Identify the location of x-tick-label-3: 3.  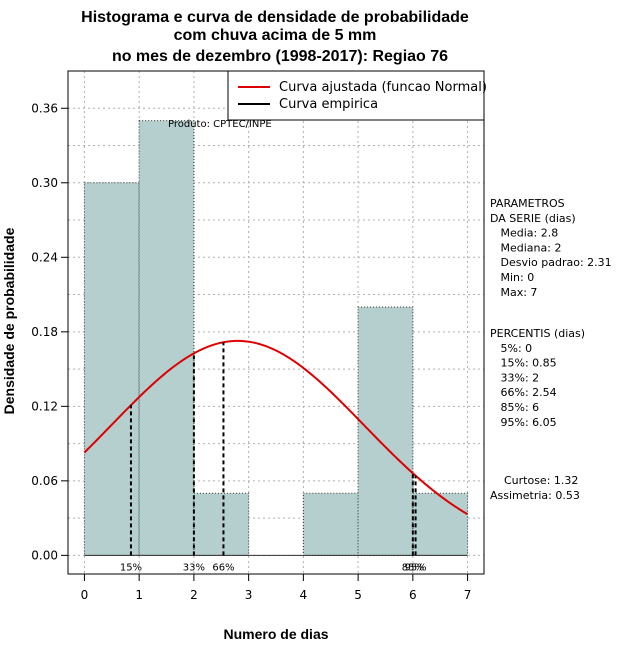
(249, 595).